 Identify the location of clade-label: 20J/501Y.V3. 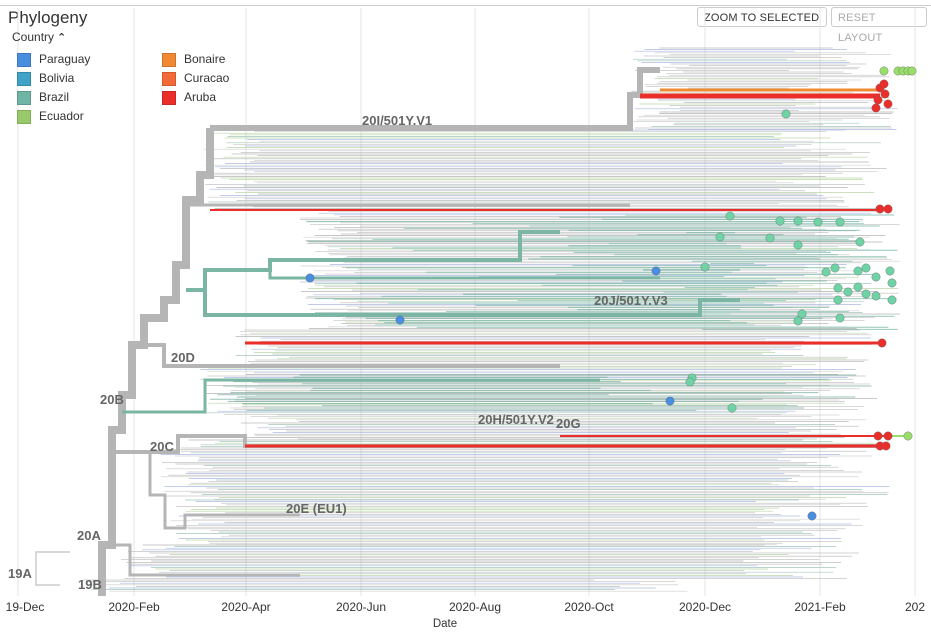
(631, 300).